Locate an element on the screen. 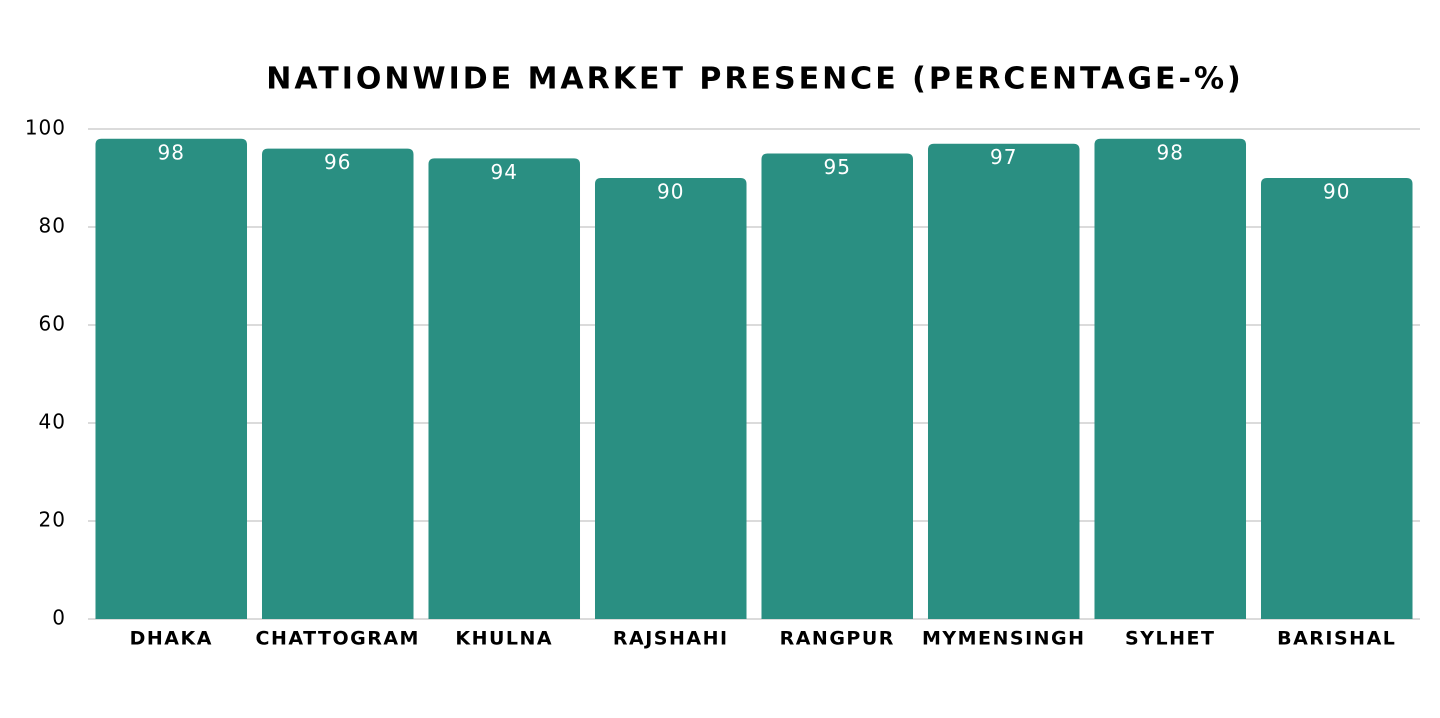 This screenshot has height=718, width=1440. y-tick-label: 40 is located at coordinates (52, 422).